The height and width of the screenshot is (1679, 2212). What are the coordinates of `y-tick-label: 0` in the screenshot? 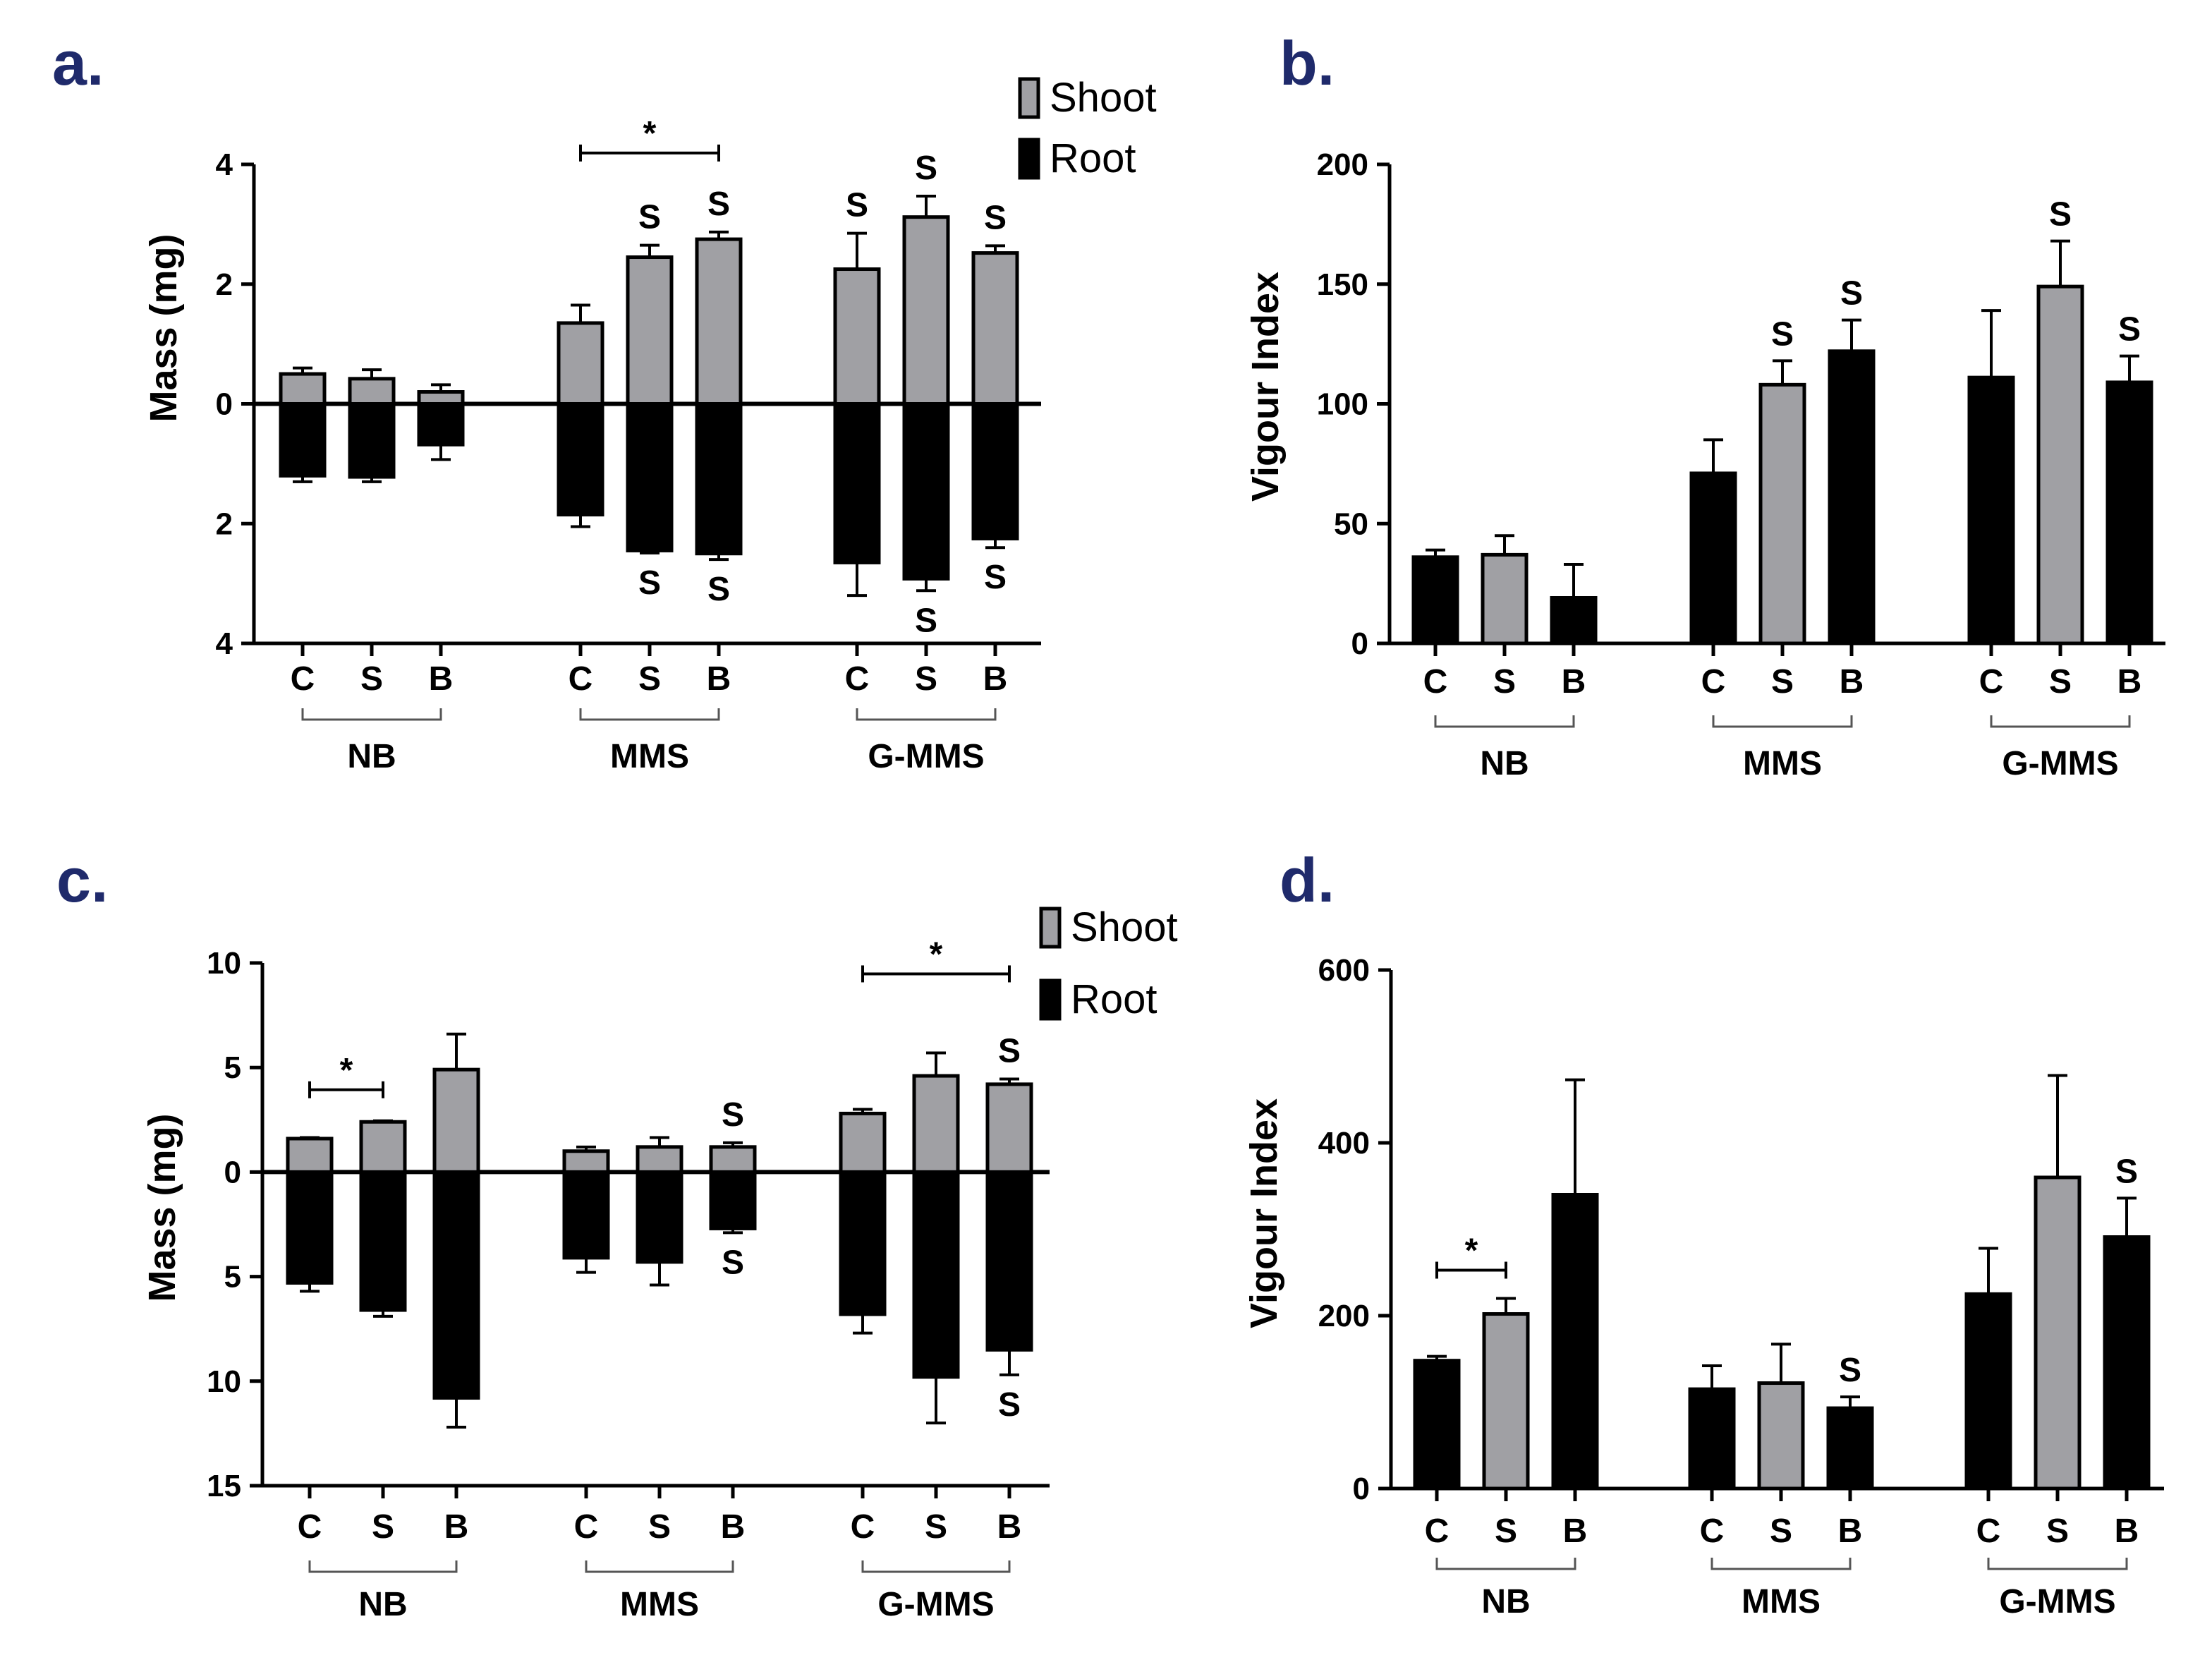 It's located at (1362, 1489).